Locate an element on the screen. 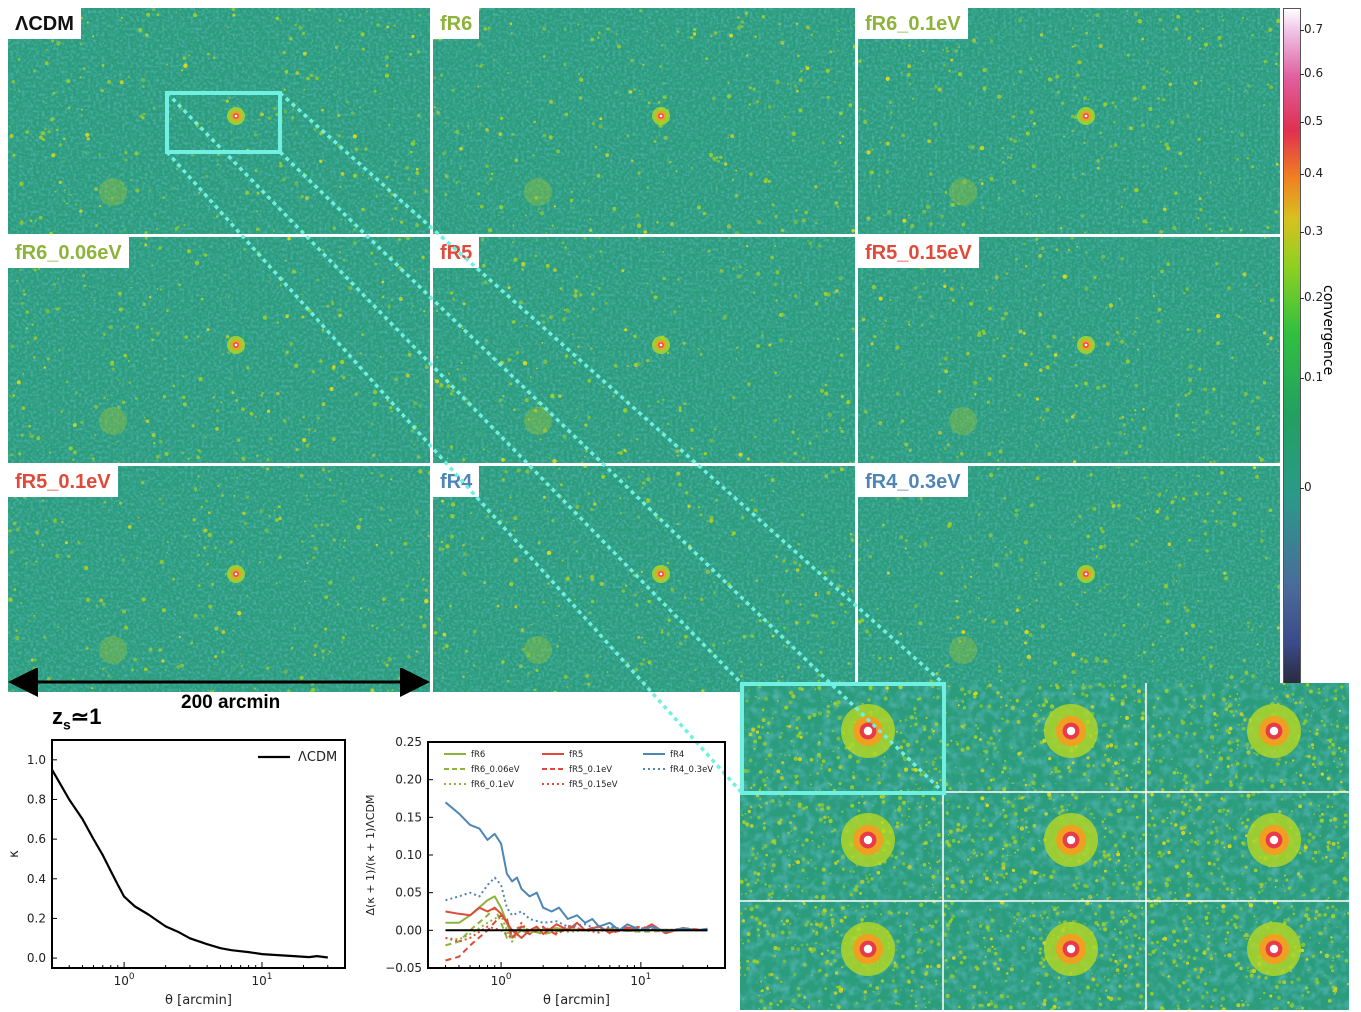 The width and height of the screenshot is (1361, 1012). panel-model-label: ΛCDM is located at coordinates (44, 23).